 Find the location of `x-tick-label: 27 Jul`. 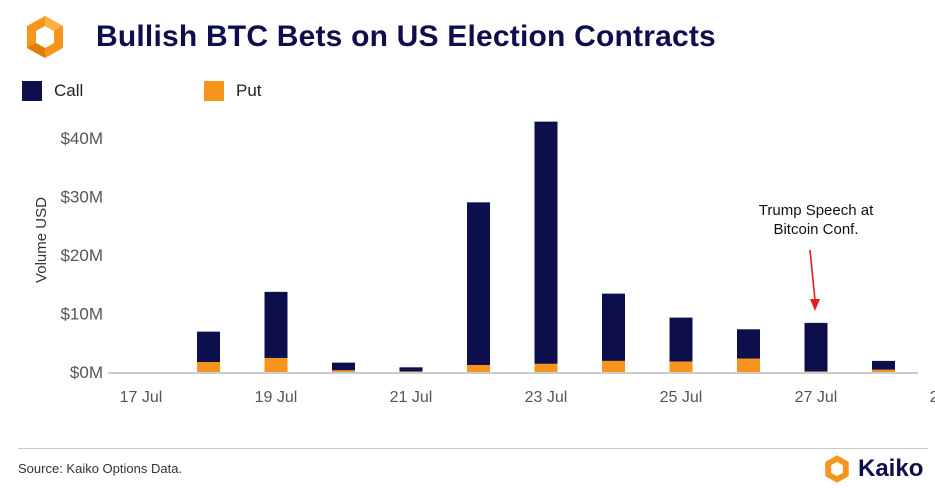

x-tick-label: 27 Jul is located at coordinates (816, 397).